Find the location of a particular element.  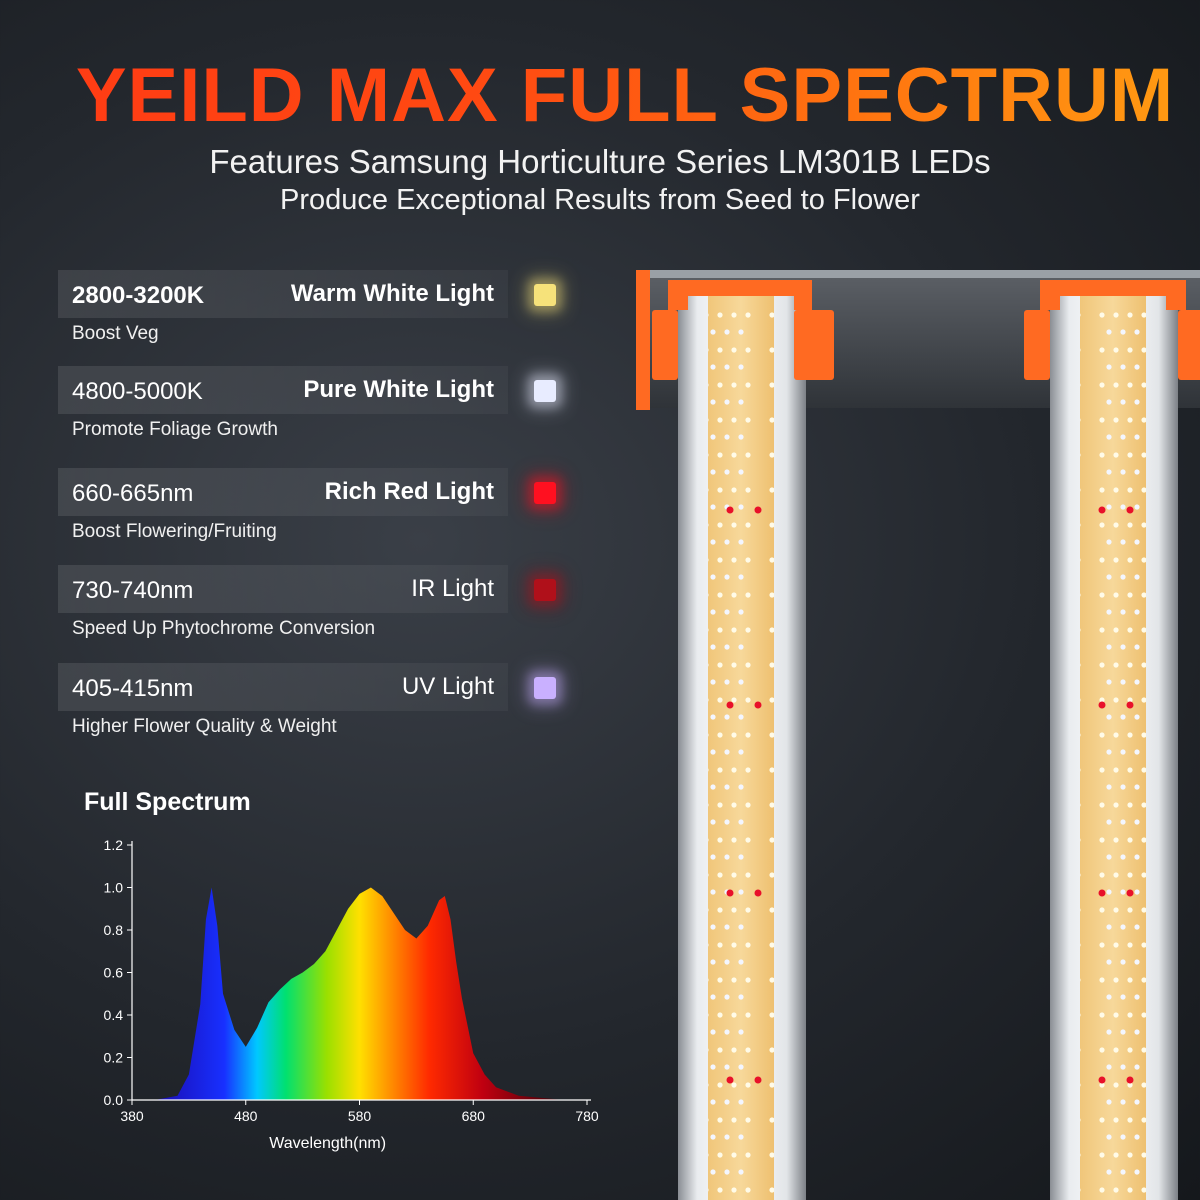

feature-range: 405-415nm is located at coordinates (133, 688).